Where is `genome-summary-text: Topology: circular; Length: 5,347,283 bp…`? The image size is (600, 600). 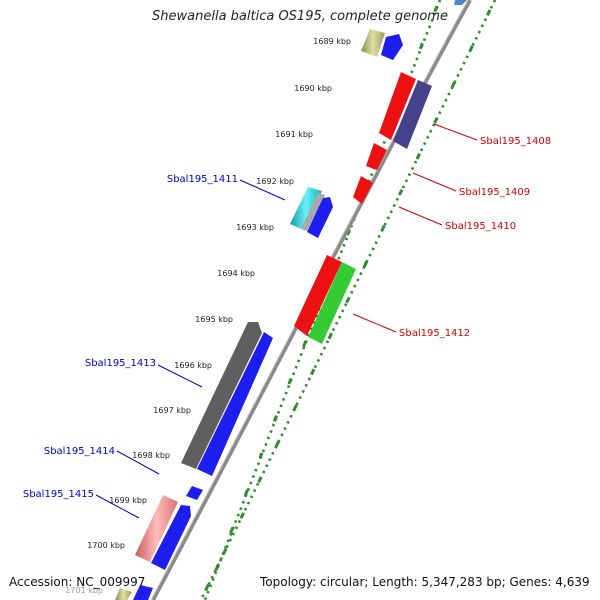
genome-summary-text: Topology: circular; Length: 5,347,283 bp… is located at coordinates (425, 582).